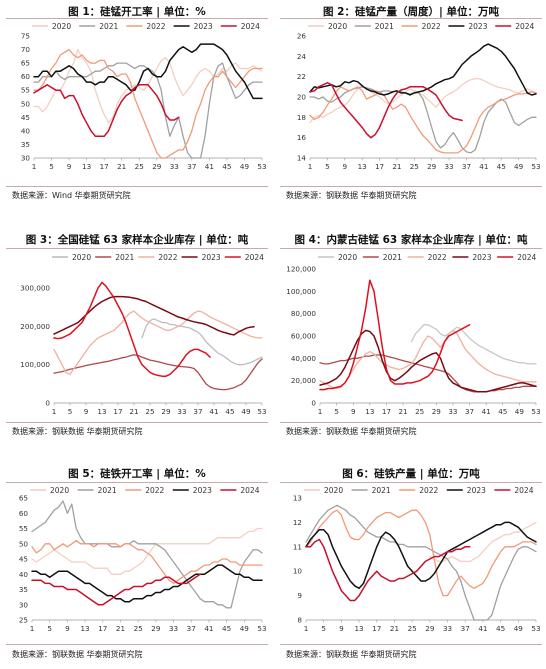 This screenshot has height=669, width=546. What do you see at coordinates (298, 571) in the screenshot?
I see `y-tick-label: 10` at bounding box center [298, 571].